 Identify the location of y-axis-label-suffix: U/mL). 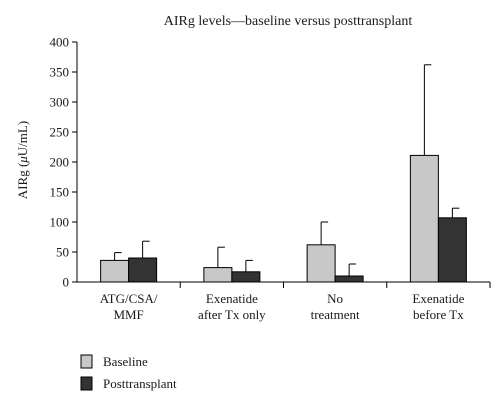
(22, 138).